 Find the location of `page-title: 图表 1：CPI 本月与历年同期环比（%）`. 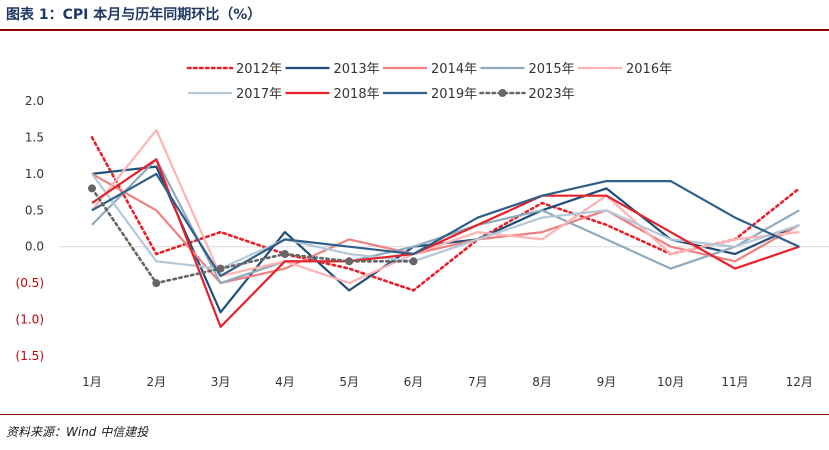

page-title: 图表 1：CPI 本月与历年同期环比（%） is located at coordinates (134, 15).